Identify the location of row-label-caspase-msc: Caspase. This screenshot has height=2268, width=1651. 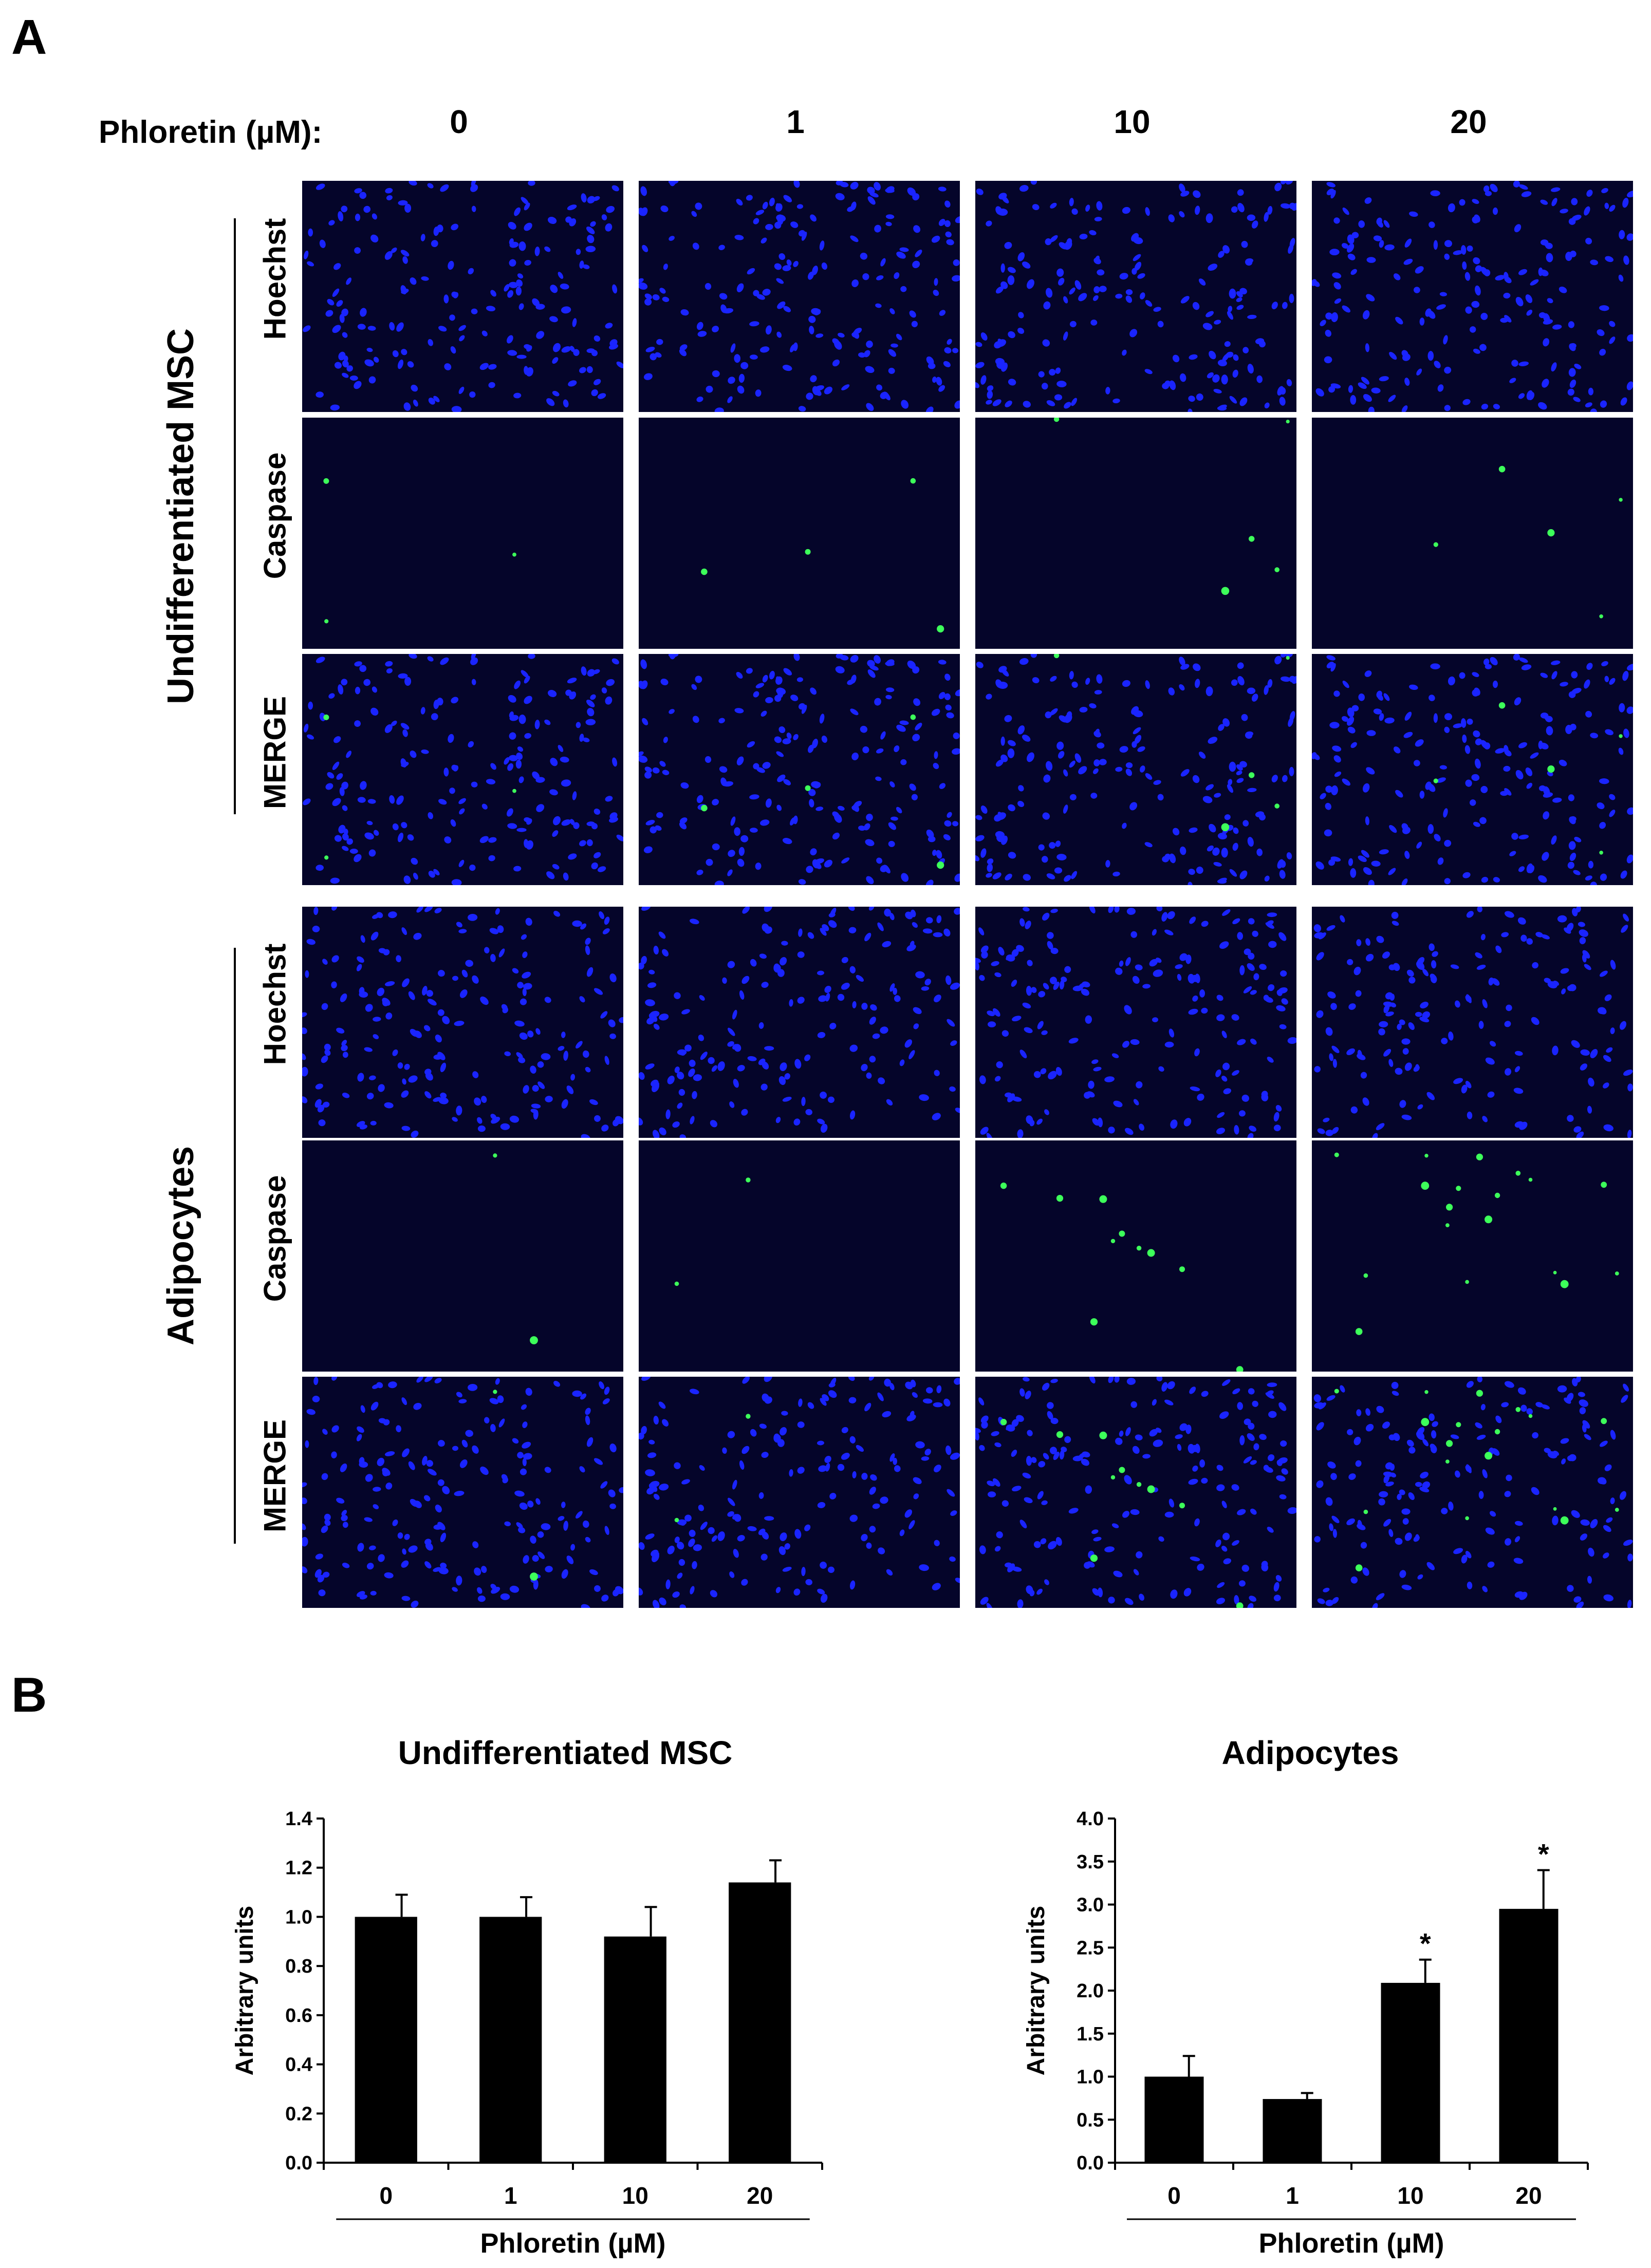
(274, 515).